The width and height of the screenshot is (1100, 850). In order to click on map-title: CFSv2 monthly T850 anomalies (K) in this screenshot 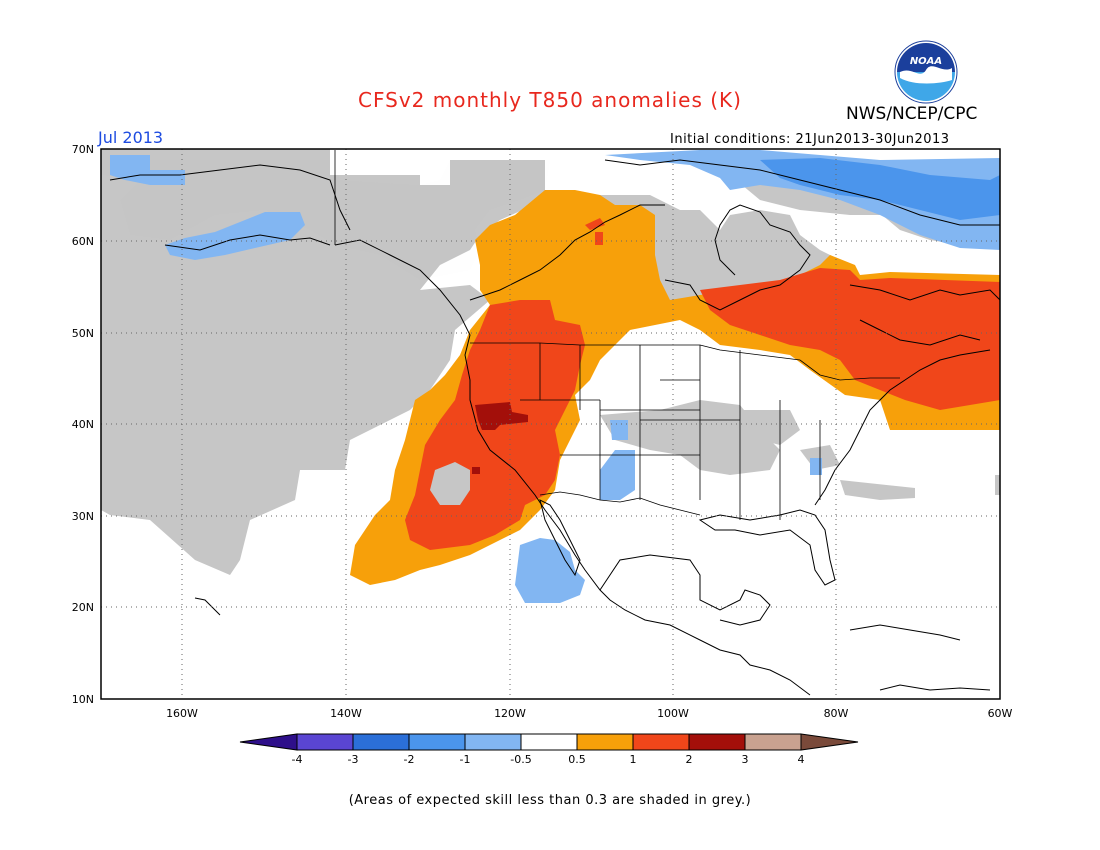, I will do `click(550, 100)`.